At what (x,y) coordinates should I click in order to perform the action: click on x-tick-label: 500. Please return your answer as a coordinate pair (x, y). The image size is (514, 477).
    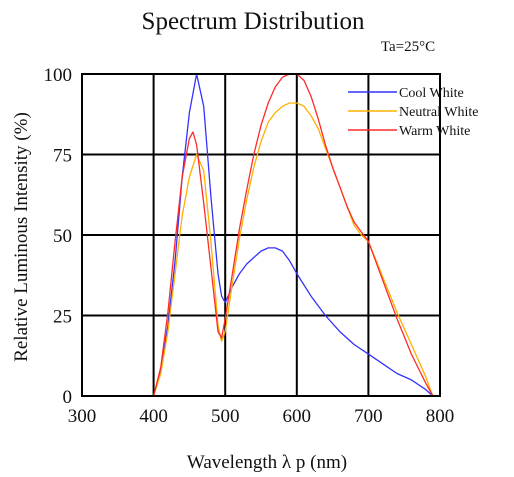
    Looking at the image, I should click on (225, 416).